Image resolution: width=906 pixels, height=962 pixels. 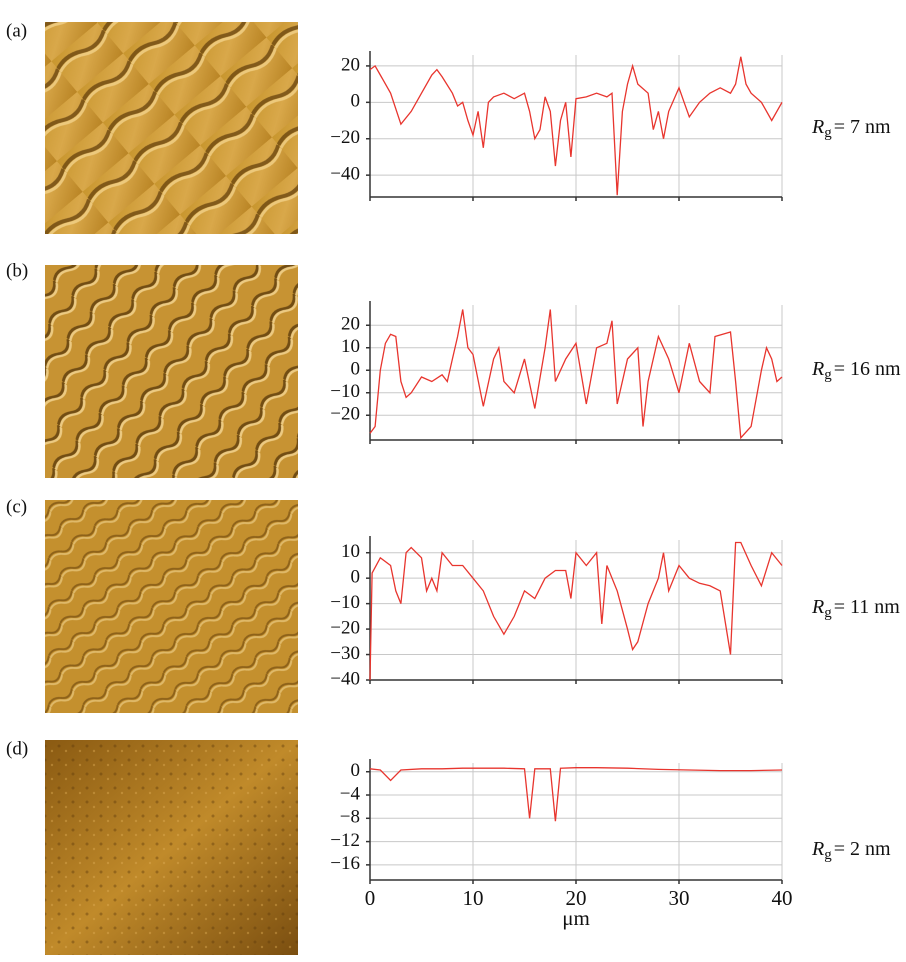 I want to click on roughness-label: Rg = 11 nm, so click(x=855, y=609).